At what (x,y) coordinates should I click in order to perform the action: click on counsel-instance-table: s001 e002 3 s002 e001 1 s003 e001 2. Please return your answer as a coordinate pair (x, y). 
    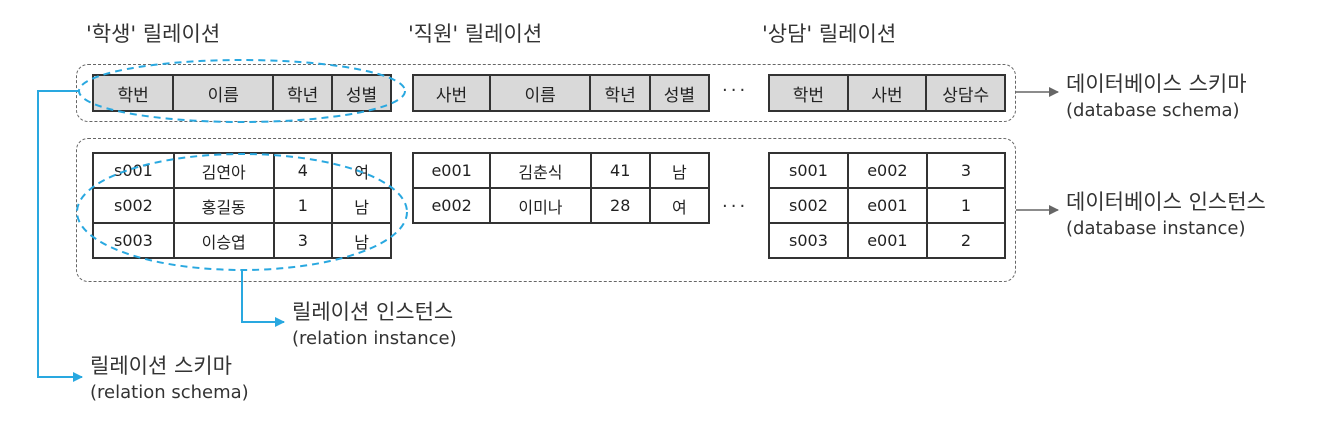
    Looking at the image, I should click on (887, 205).